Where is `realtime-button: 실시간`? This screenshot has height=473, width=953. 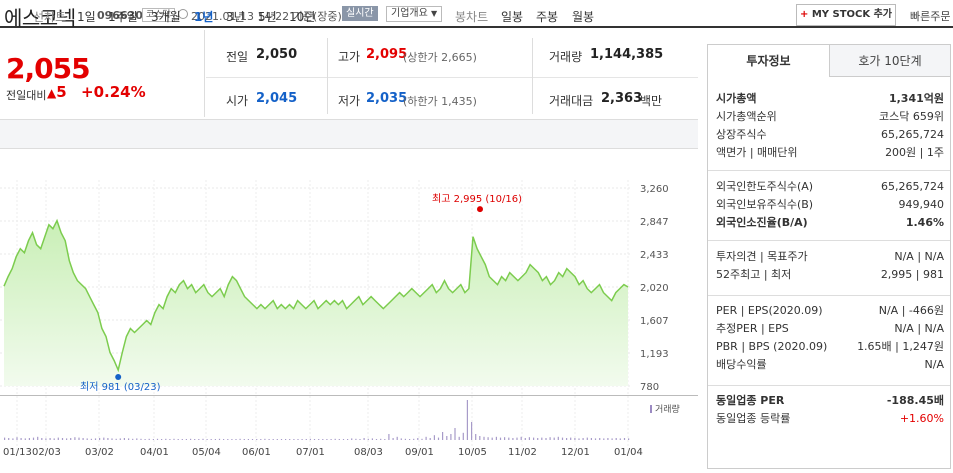
realtime-button: 실시간 is located at coordinates (360, 13).